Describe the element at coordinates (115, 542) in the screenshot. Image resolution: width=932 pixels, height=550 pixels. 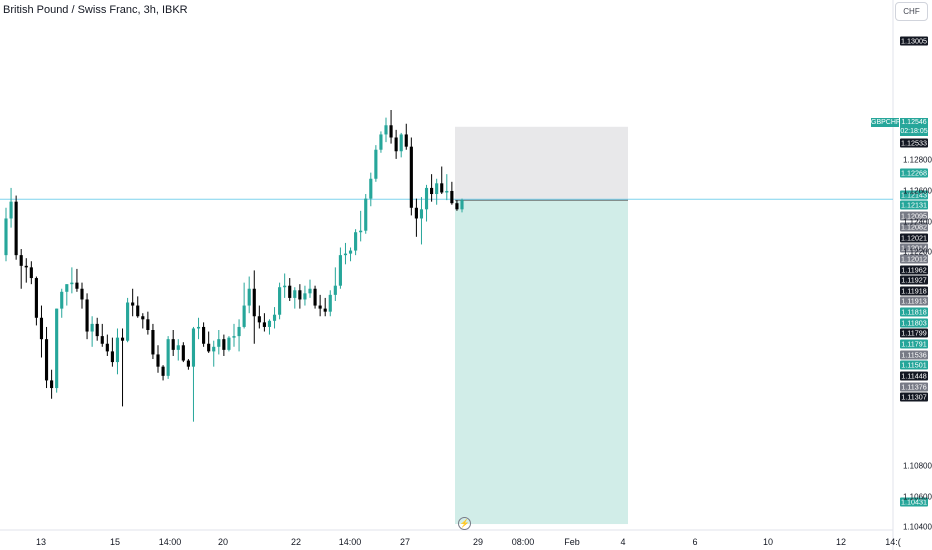
I see `x-tick-label: 15` at that location.